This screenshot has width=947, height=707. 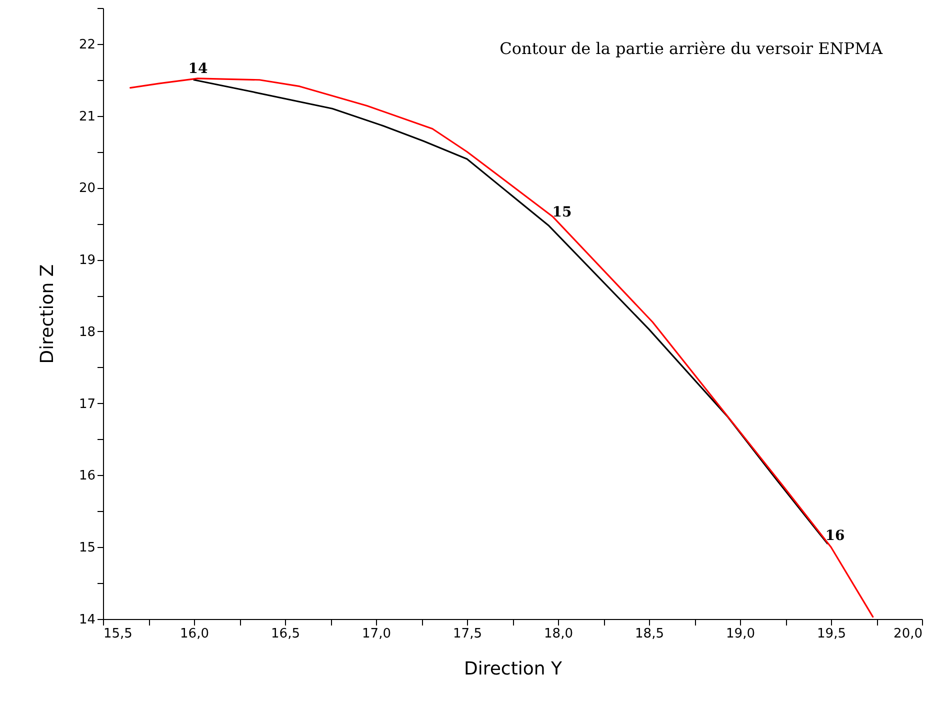 I want to click on x-tick-label: 17,5, so click(x=467, y=634).